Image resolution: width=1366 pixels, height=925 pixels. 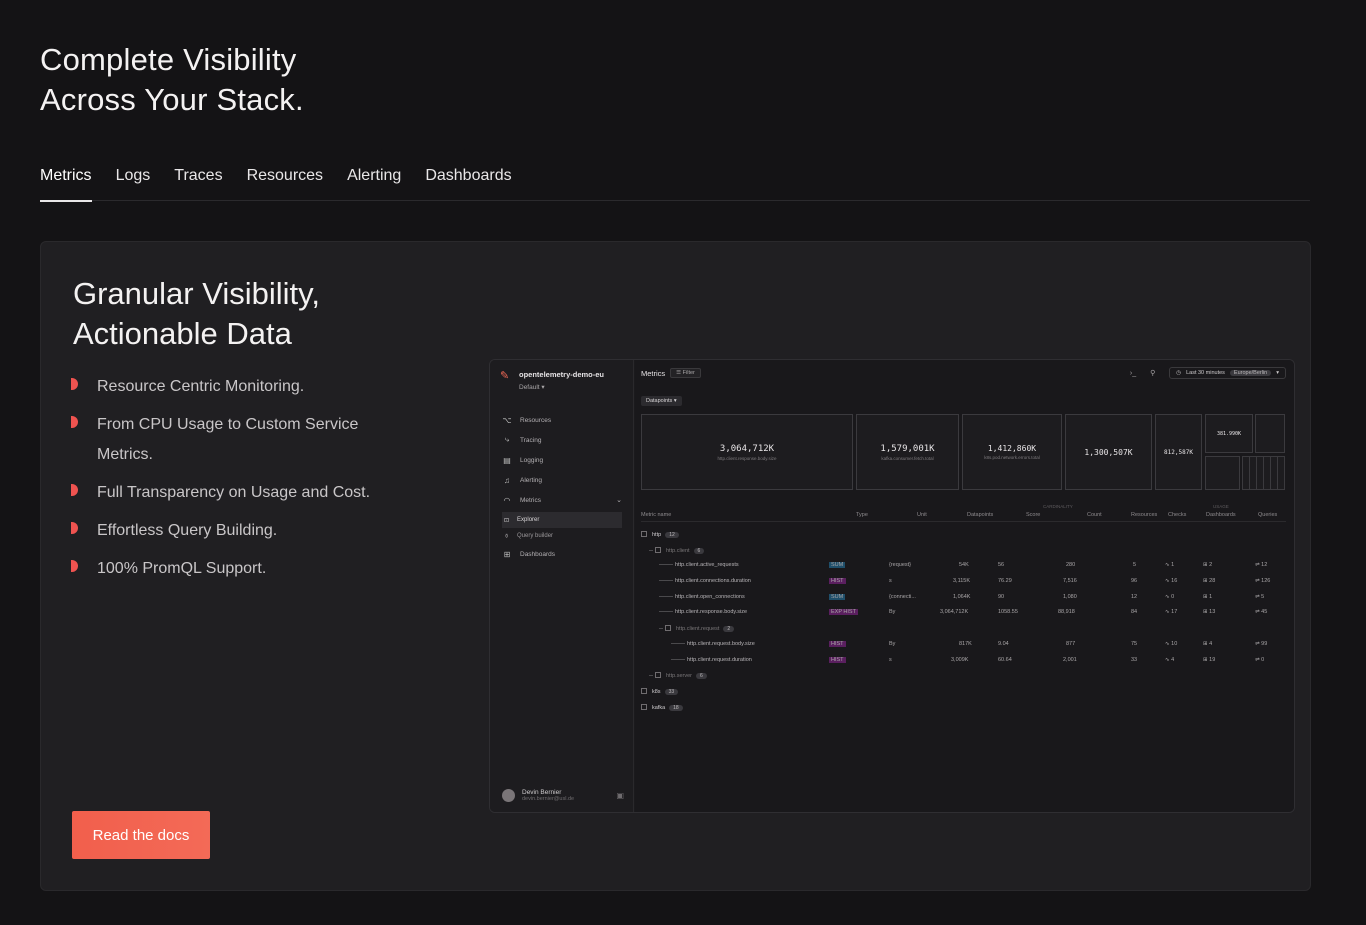 What do you see at coordinates (685, 373) in the screenshot?
I see `filter-button: ☰ Filter` at bounding box center [685, 373].